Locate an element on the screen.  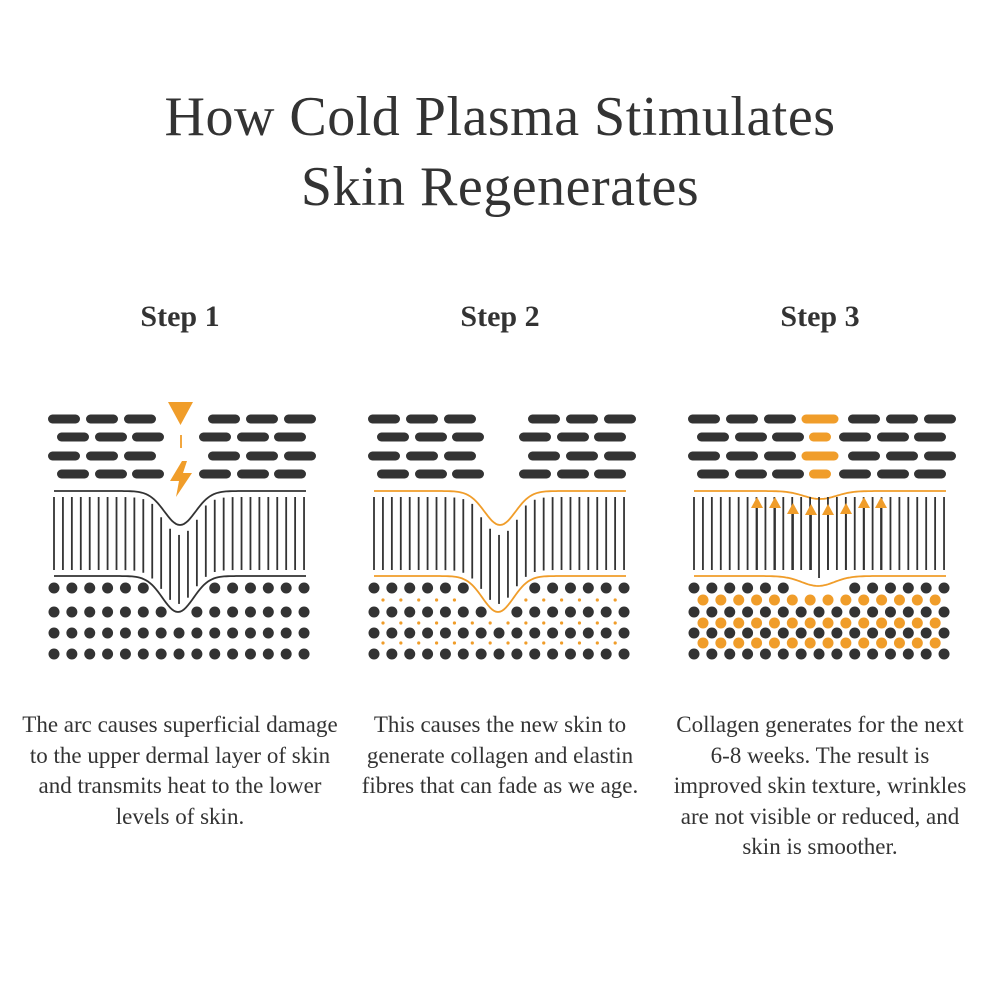
title-line-1: How Cold Plasma Stimulates is located at coordinates (500, 117).